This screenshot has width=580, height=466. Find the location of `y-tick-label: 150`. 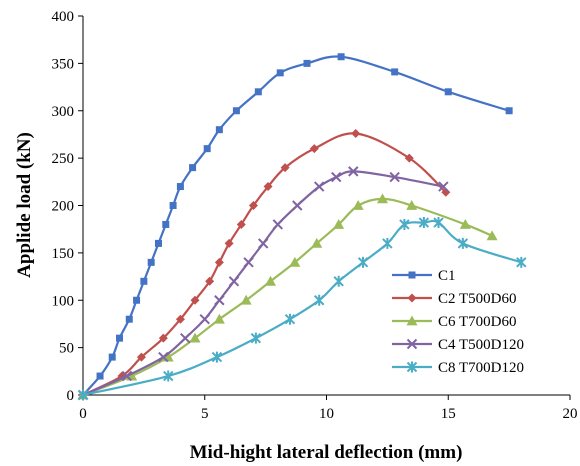

y-tick-label: 150 is located at coordinates (63, 254).